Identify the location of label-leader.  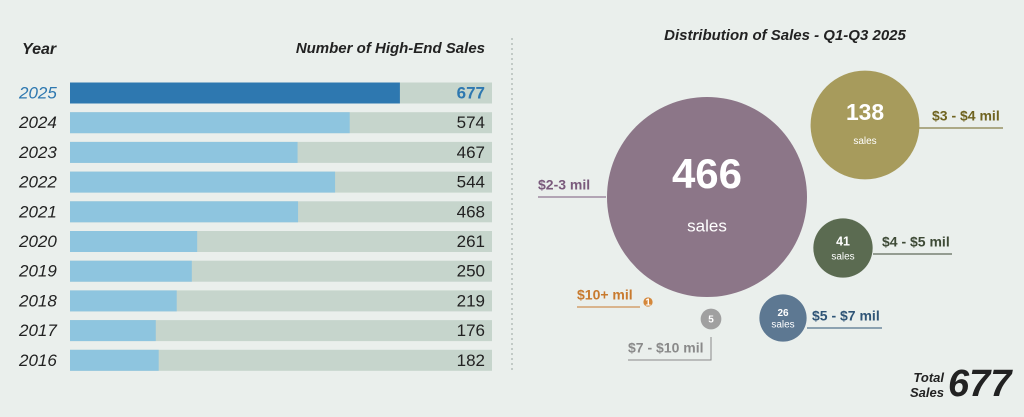
(670, 349).